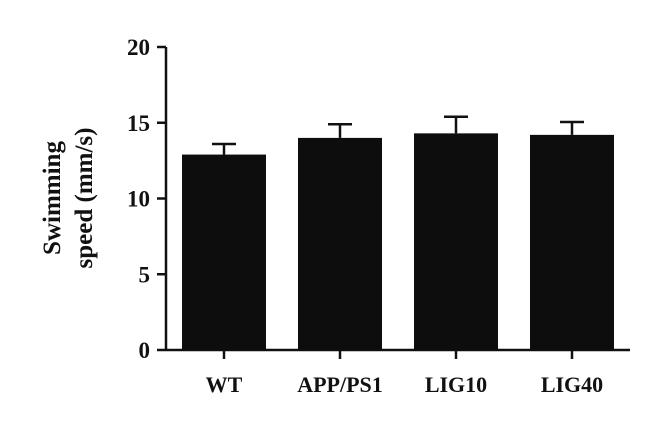 The width and height of the screenshot is (660, 431). I want to click on x-tick-label-3: LIG40, so click(572, 384).